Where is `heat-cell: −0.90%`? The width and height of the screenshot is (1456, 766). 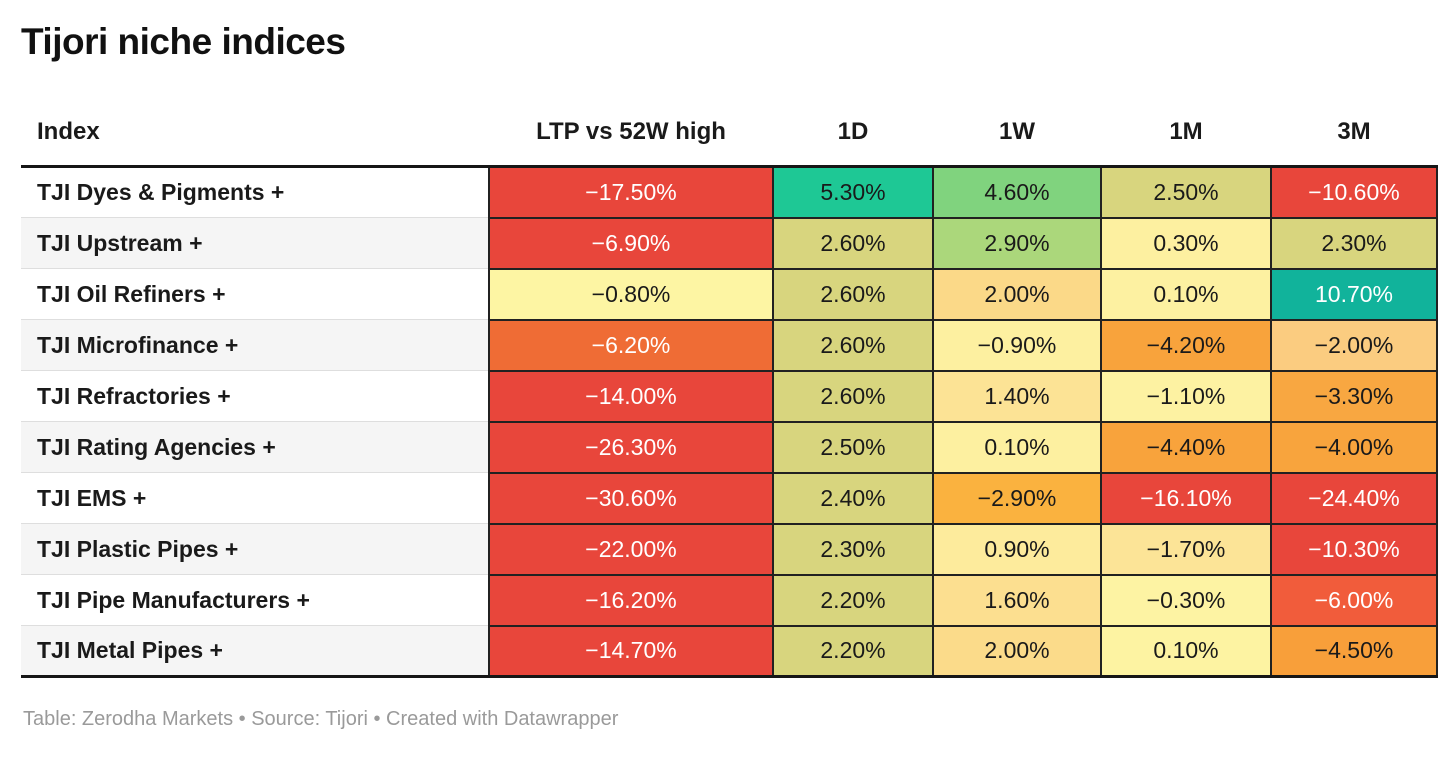
heat-cell: −0.90% is located at coordinates (1017, 345).